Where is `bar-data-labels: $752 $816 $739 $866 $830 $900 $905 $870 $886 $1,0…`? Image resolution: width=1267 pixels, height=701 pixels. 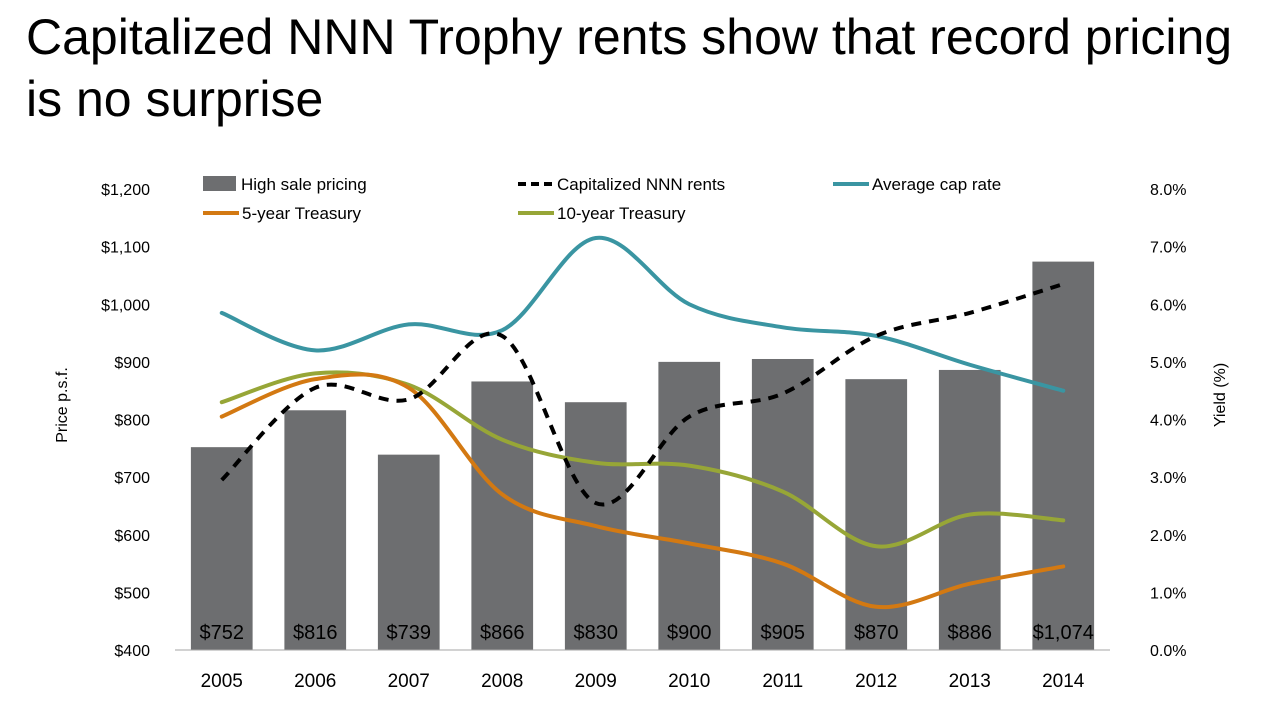 bar-data-labels: $752 $816 $739 $866 $830 $900 $905 $870 $886 $1,0… is located at coordinates (647, 633).